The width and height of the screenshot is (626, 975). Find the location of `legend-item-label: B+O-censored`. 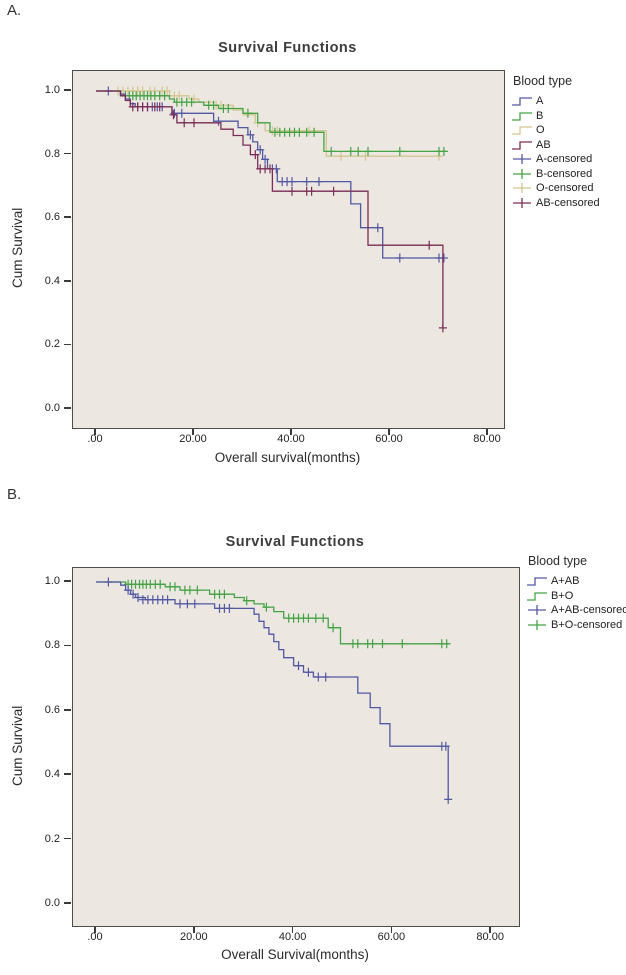

legend-item-label: B+O-censored is located at coordinates (587, 624).